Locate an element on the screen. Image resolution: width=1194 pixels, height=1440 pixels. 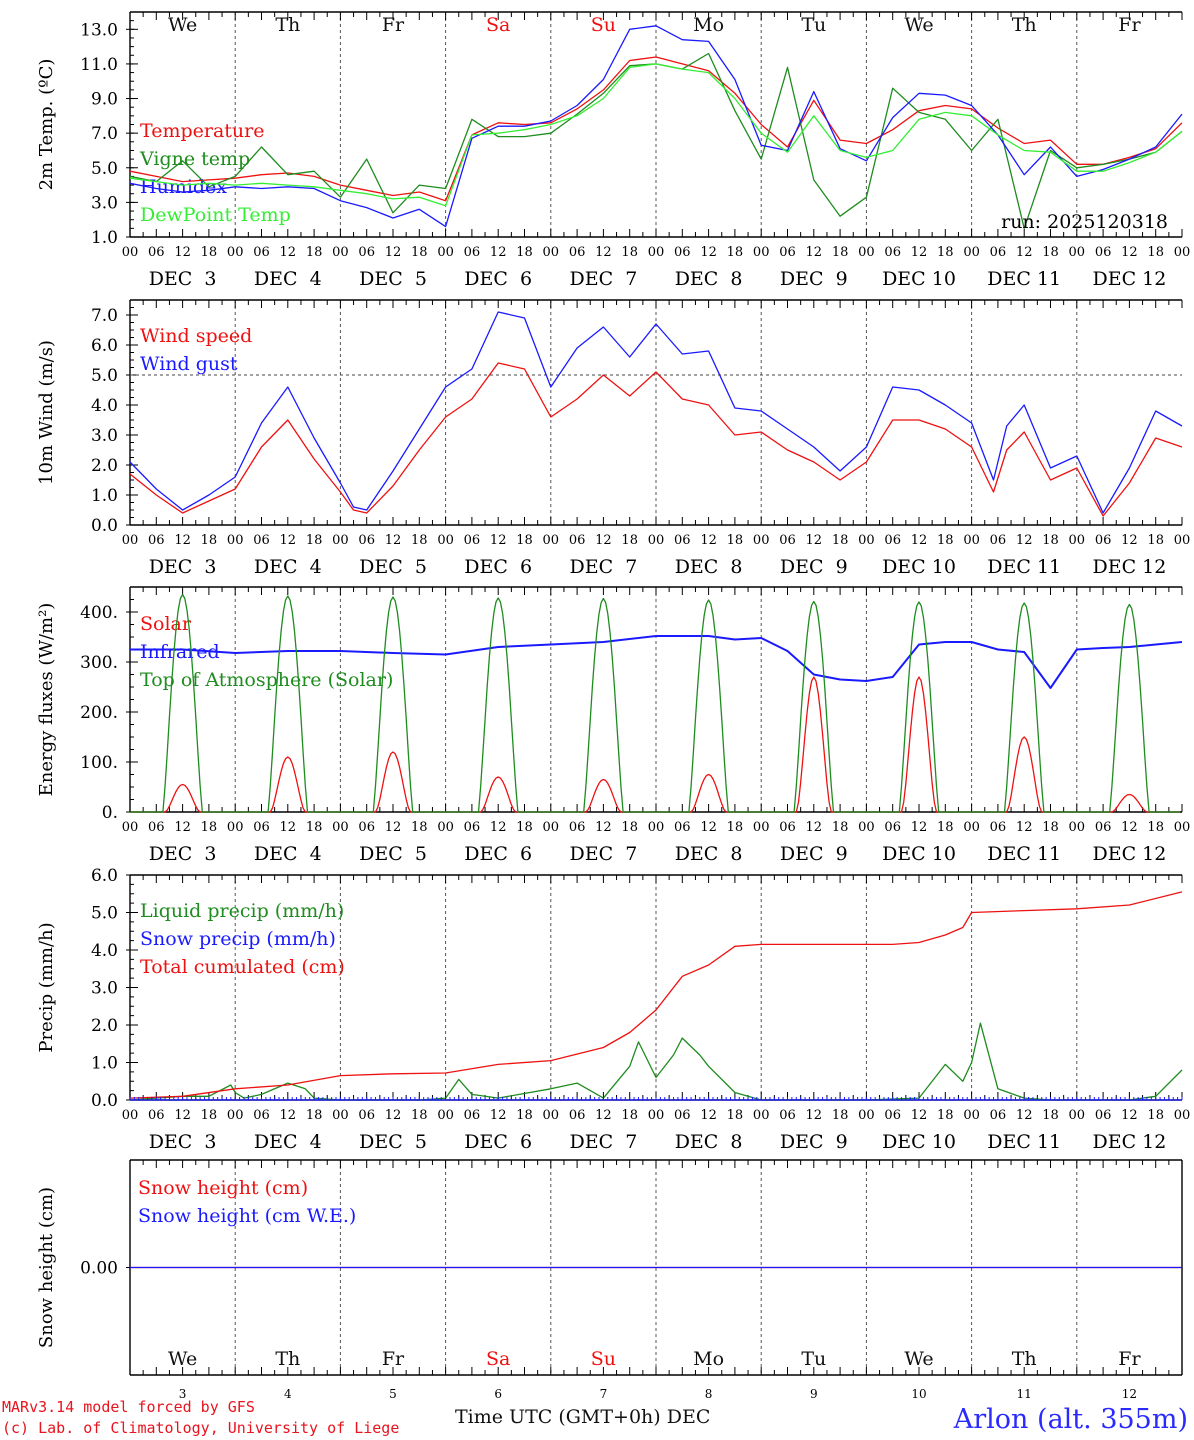
y-tick-label: 11.0 is located at coordinates (99, 65).